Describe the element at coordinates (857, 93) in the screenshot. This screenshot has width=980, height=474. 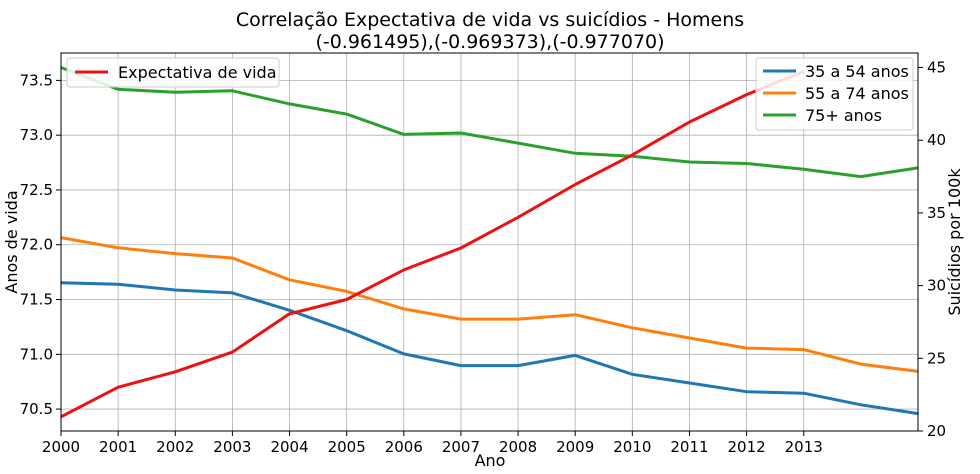
I see `legend-label-55-74: 55 a 74 anos` at that location.